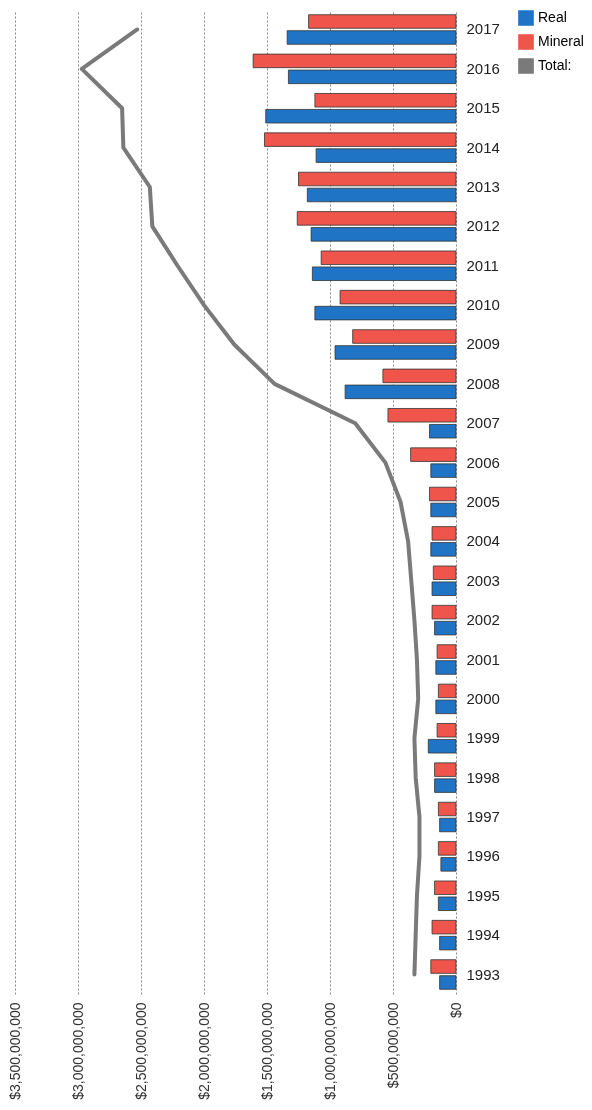 The height and width of the screenshot is (1110, 592). Describe the element at coordinates (483, 541) in the screenshot. I see `y-tick-label: 2004` at that location.